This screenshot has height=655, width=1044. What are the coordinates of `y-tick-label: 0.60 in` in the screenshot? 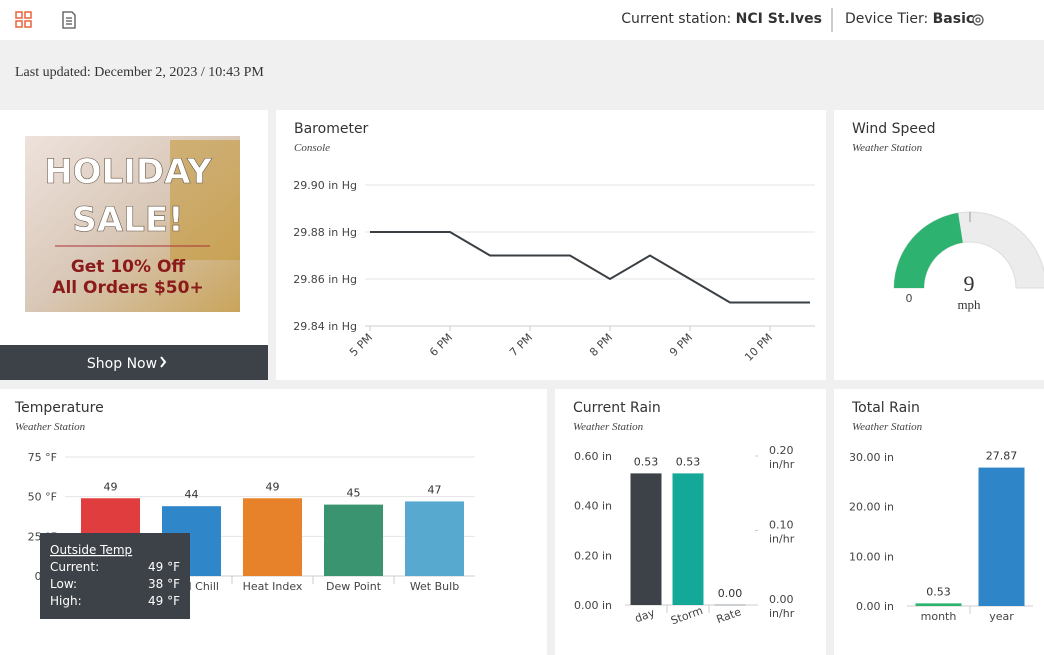 It's located at (593, 456).